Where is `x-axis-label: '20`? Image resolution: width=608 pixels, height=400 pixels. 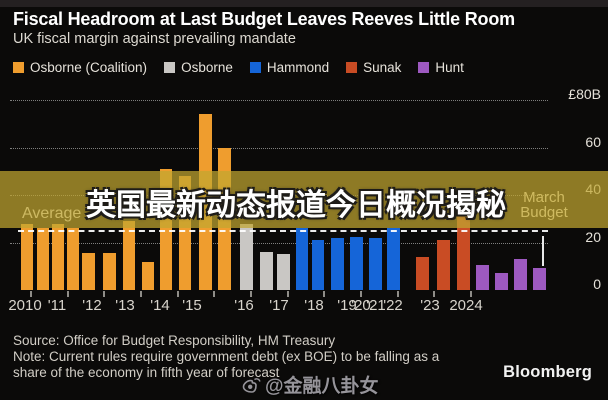 x-axis-label: '20 is located at coordinates (361, 305).